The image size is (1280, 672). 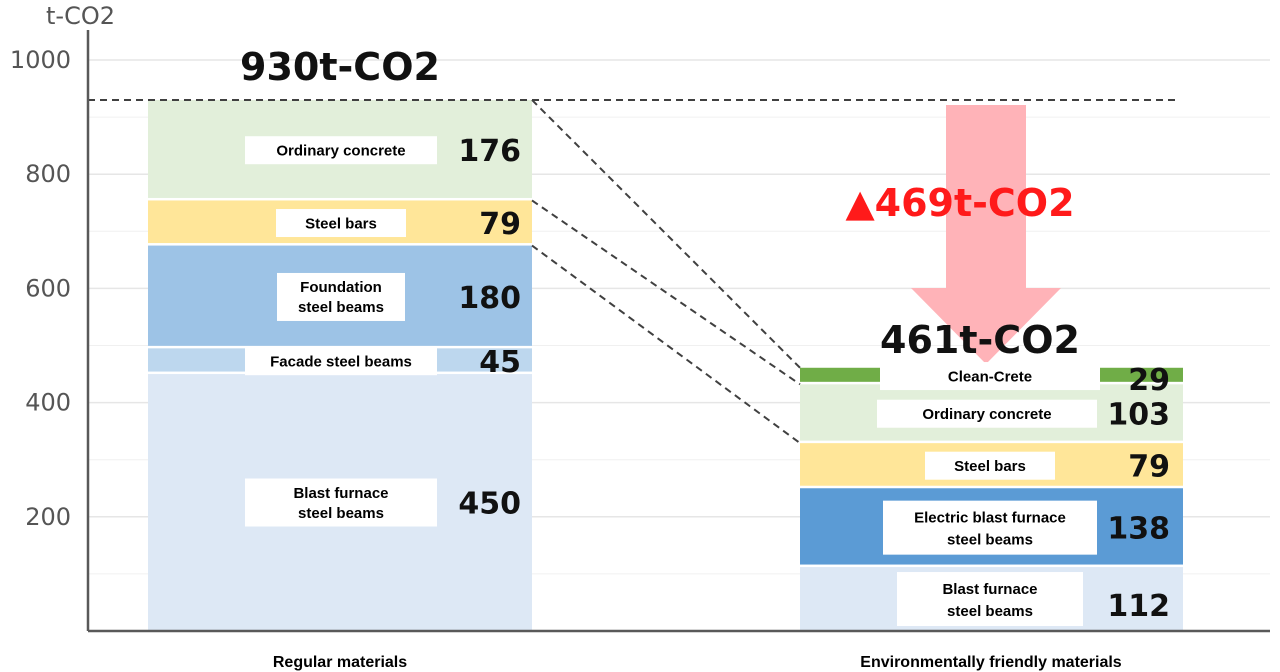 I want to click on reduction-arrow-shape, so click(x=986, y=234).